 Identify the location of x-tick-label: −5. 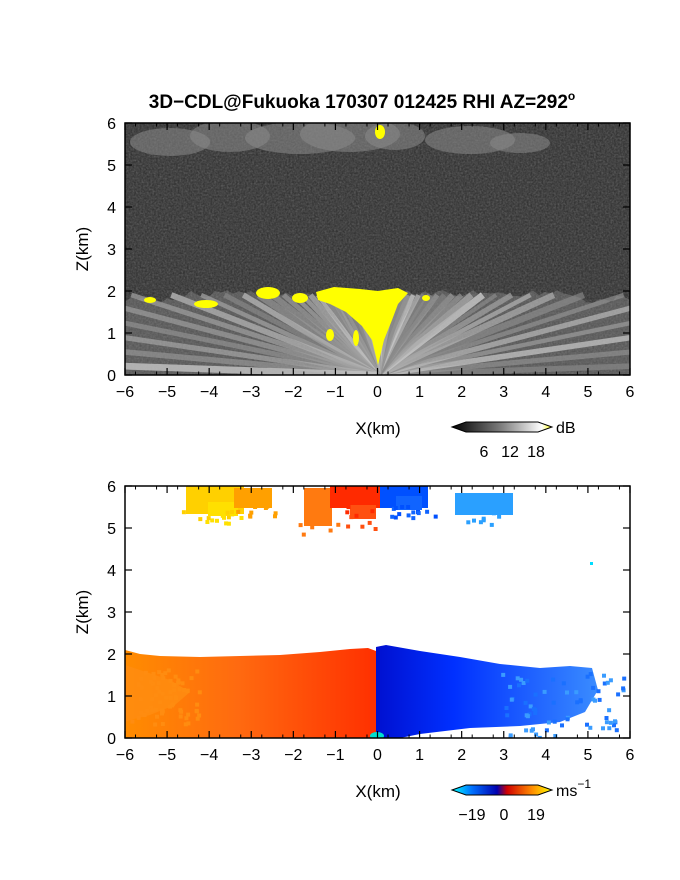
(167, 392).